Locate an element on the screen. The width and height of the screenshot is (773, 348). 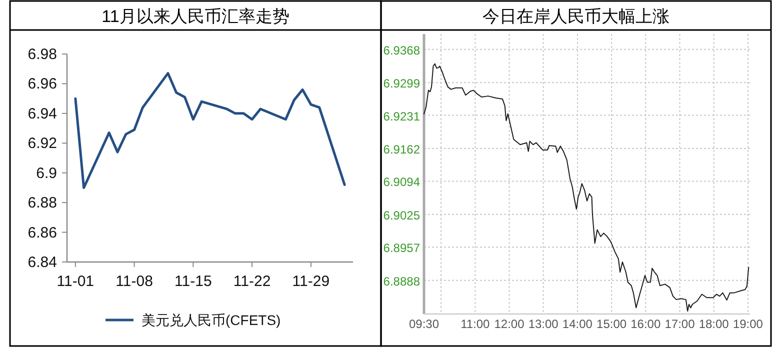
y-tick-label: 6.8888 is located at coordinates (401, 281).